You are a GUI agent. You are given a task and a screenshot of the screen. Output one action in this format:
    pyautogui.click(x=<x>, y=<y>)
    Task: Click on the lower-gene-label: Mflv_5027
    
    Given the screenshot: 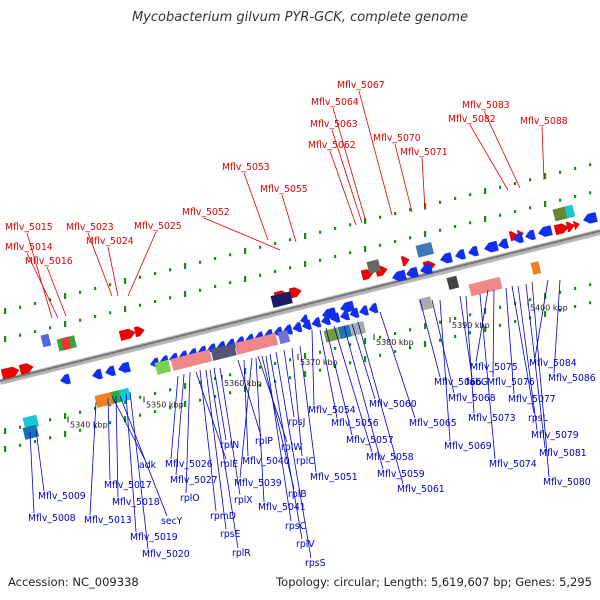 What is the action you would take?
    pyautogui.click(x=194, y=480)
    